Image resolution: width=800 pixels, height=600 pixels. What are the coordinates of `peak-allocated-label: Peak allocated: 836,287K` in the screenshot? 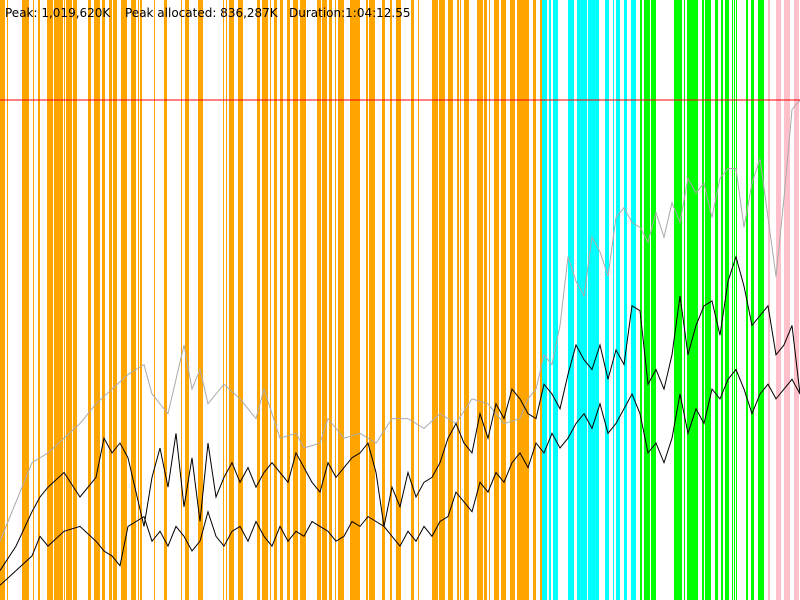 It's located at (202, 13).